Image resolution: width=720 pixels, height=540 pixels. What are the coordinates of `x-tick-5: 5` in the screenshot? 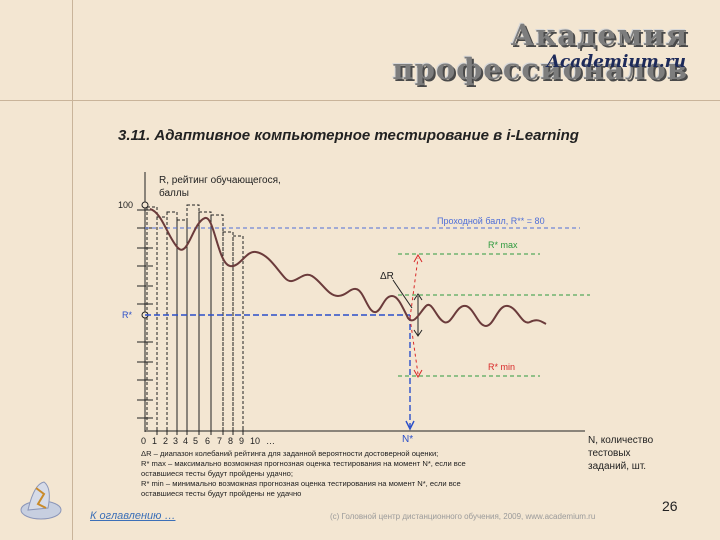 It's located at (195, 441).